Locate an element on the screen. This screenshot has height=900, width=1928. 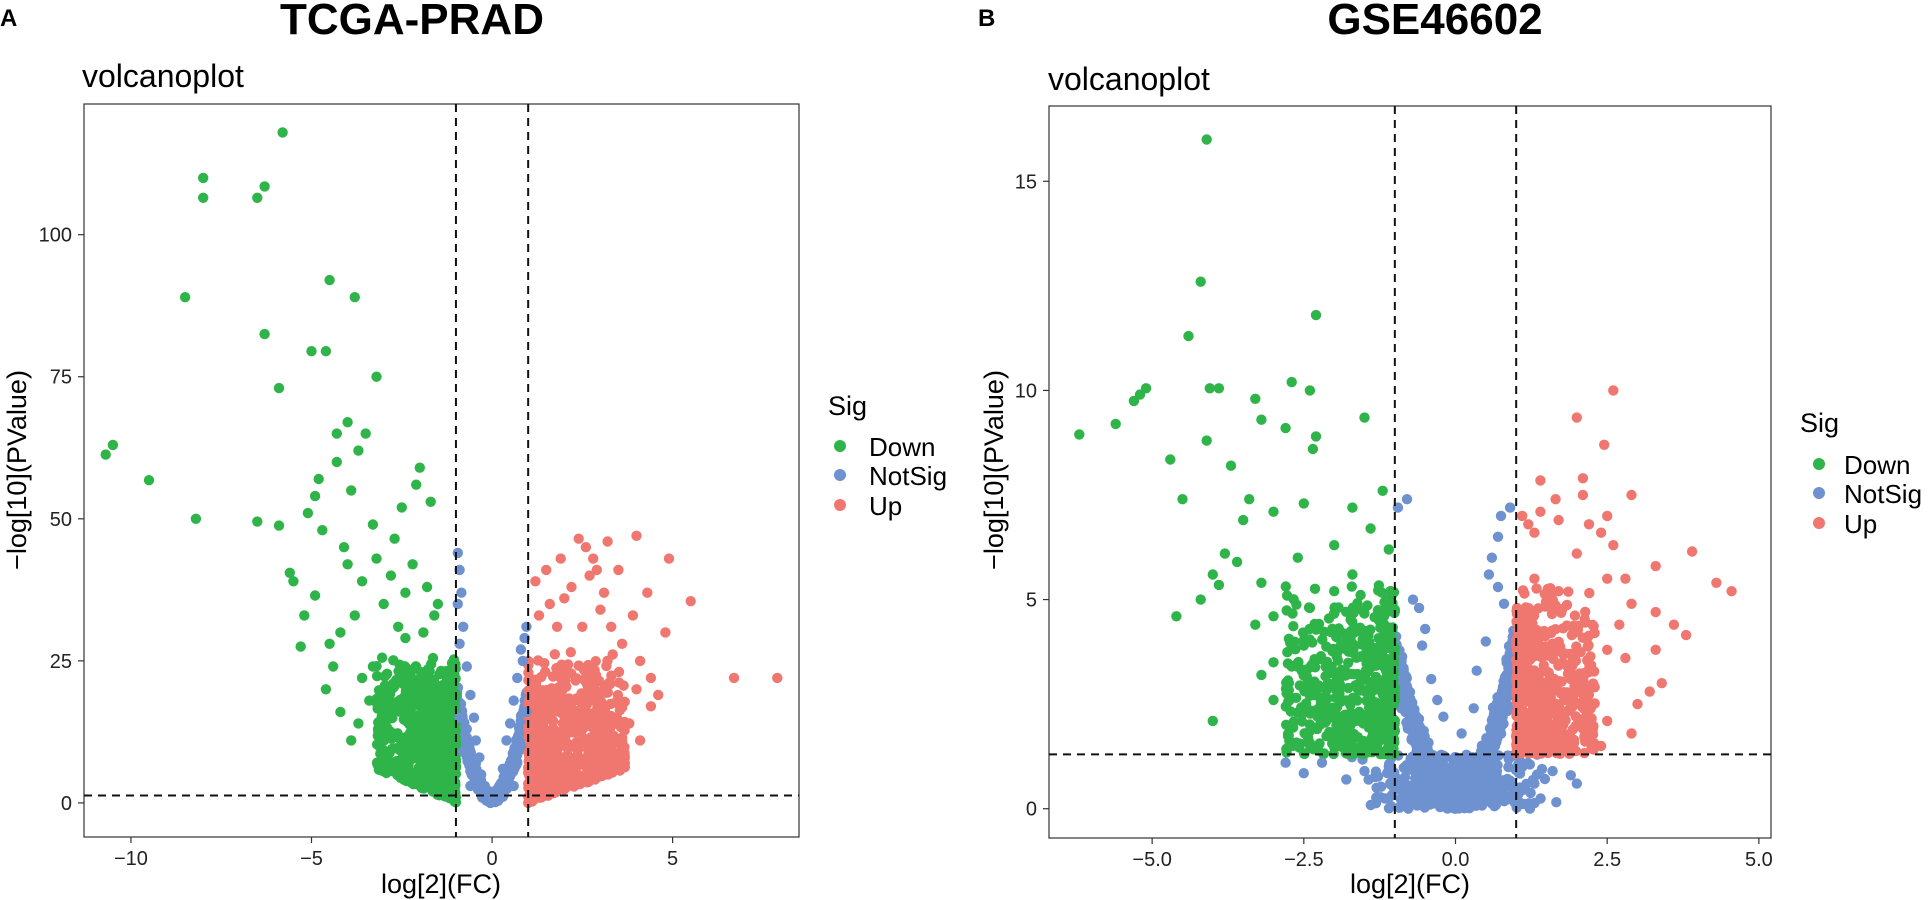
y-tick-label: 100 is located at coordinates (55, 236).